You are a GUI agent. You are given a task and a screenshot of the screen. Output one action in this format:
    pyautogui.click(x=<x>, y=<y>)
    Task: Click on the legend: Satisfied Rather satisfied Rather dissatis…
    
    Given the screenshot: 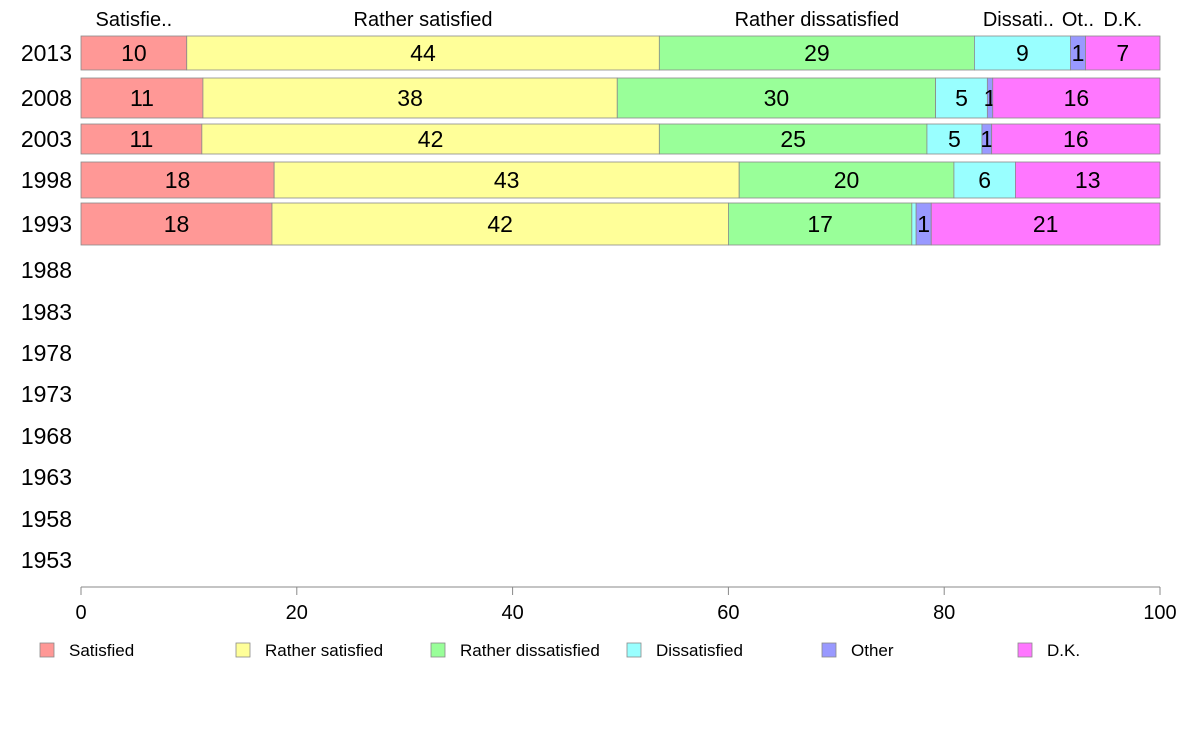 What is the action you would take?
    pyautogui.click(x=559, y=650)
    